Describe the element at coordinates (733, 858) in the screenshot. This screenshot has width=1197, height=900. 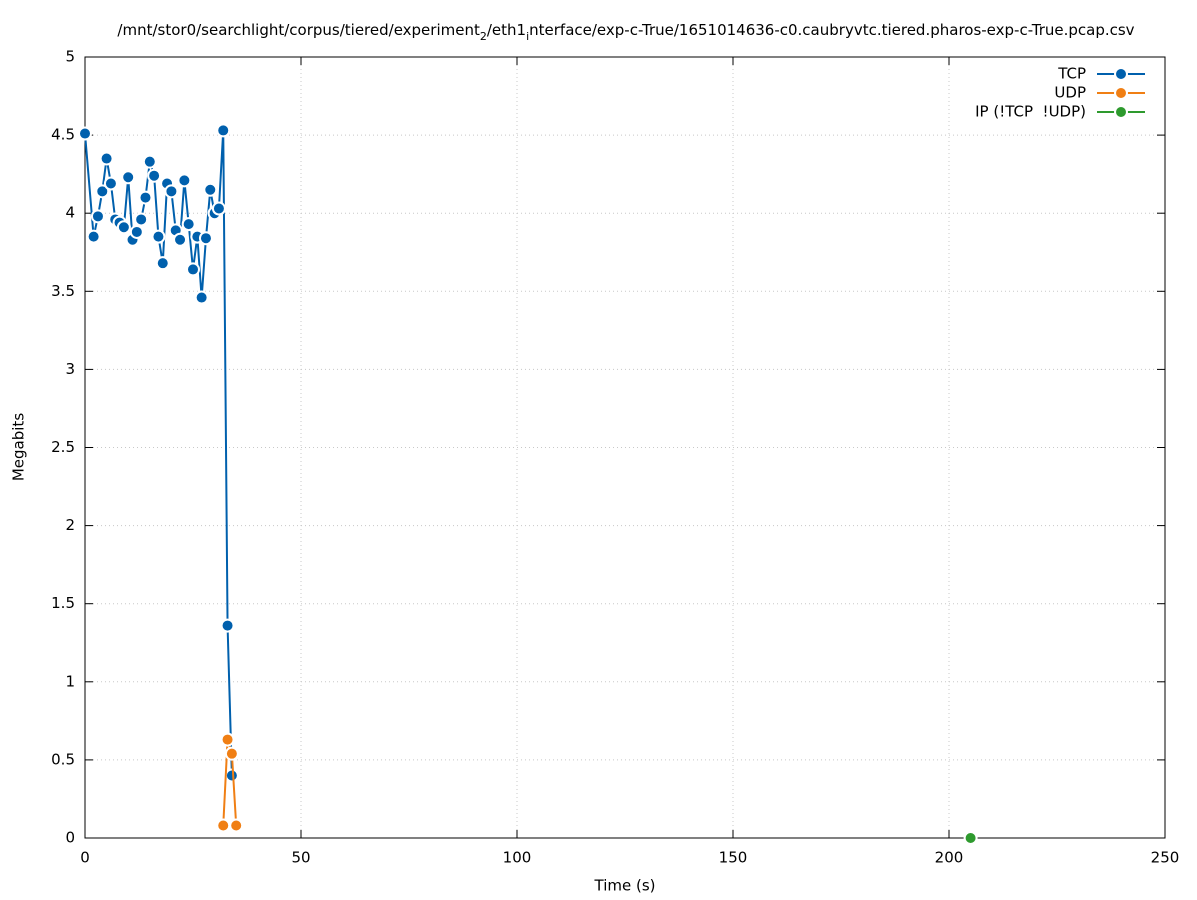
I see `x-tick-label: 150` at that location.